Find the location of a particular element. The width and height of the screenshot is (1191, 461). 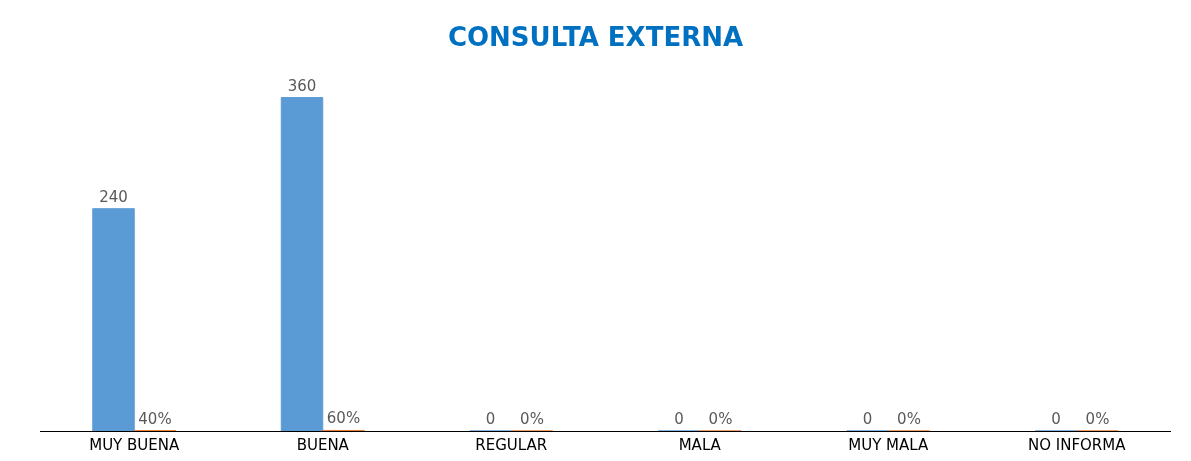

x-tick-label: MALA is located at coordinates (700, 445).